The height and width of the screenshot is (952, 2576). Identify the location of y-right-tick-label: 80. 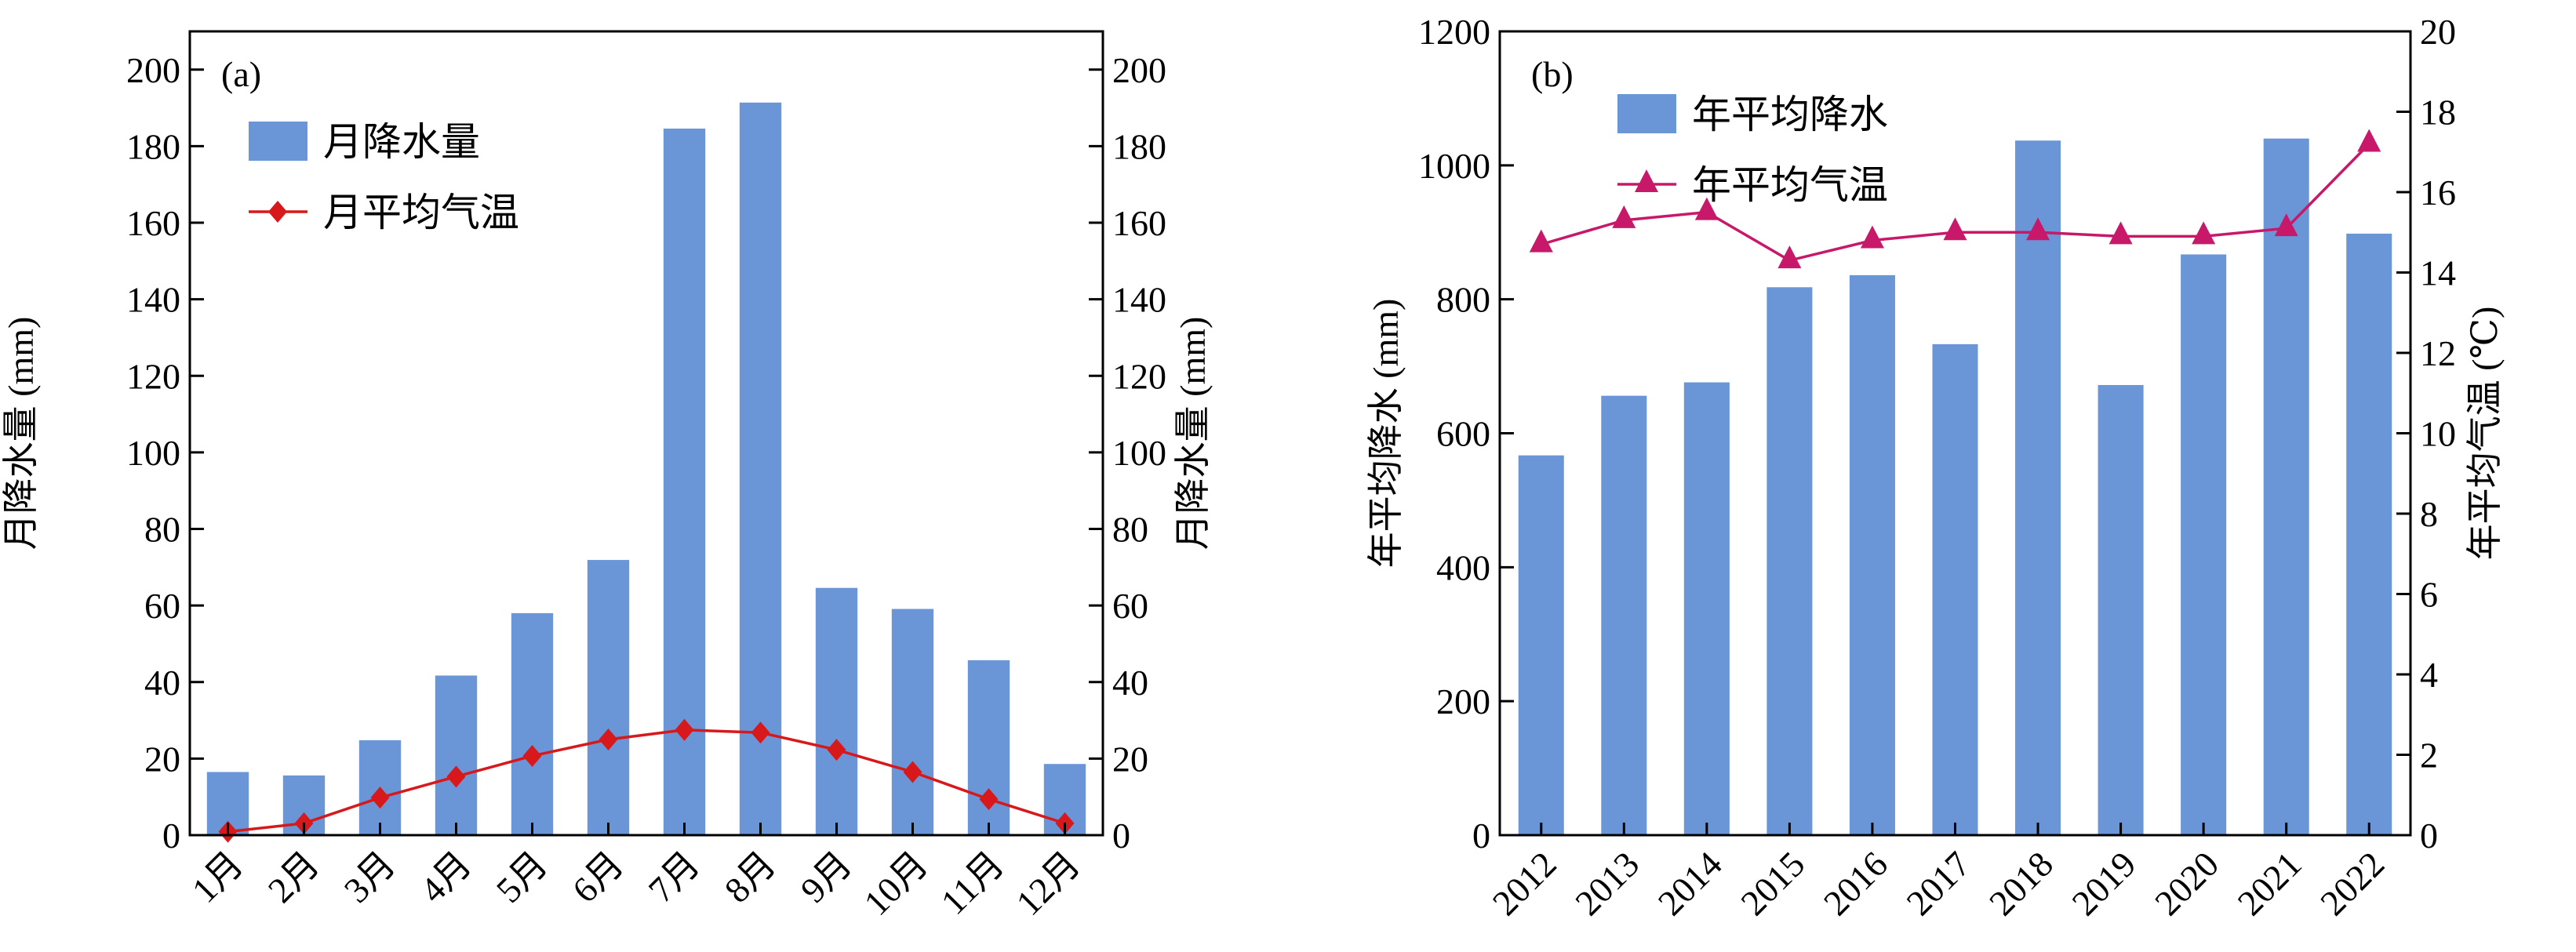
(1130, 530).